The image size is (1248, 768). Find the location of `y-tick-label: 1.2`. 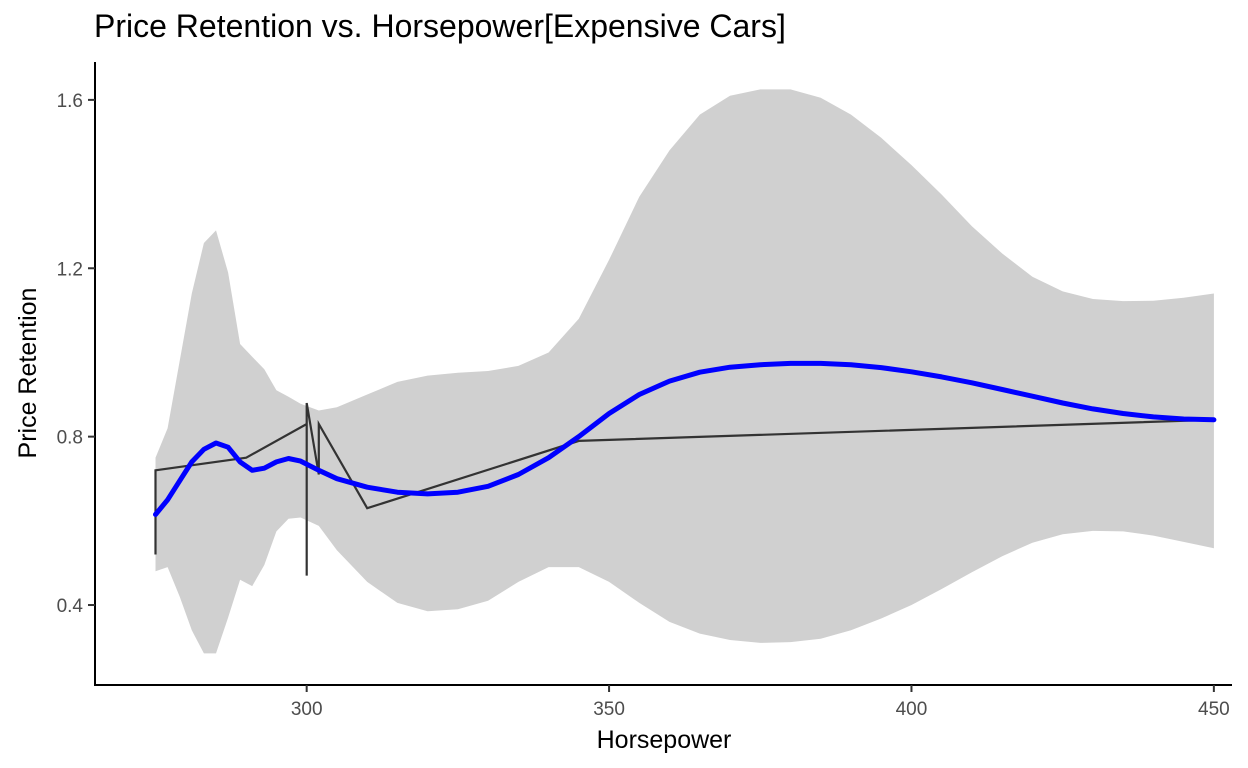

y-tick-label: 1.2 is located at coordinates (70, 269).